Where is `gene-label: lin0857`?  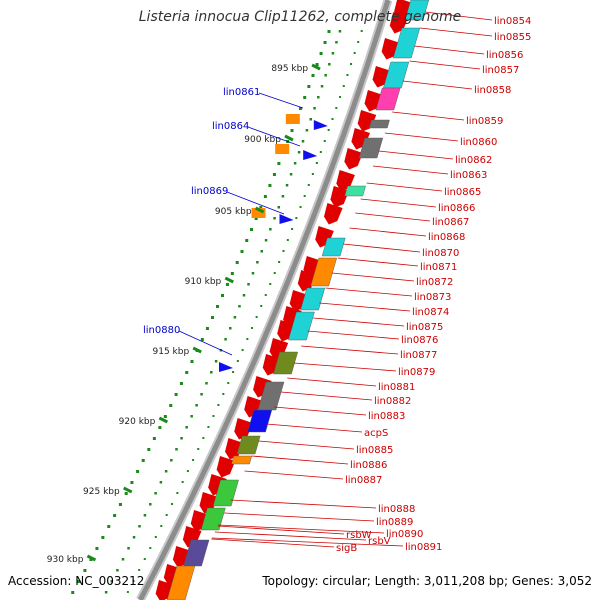
gene-label: lin0857 is located at coordinates (500, 70).